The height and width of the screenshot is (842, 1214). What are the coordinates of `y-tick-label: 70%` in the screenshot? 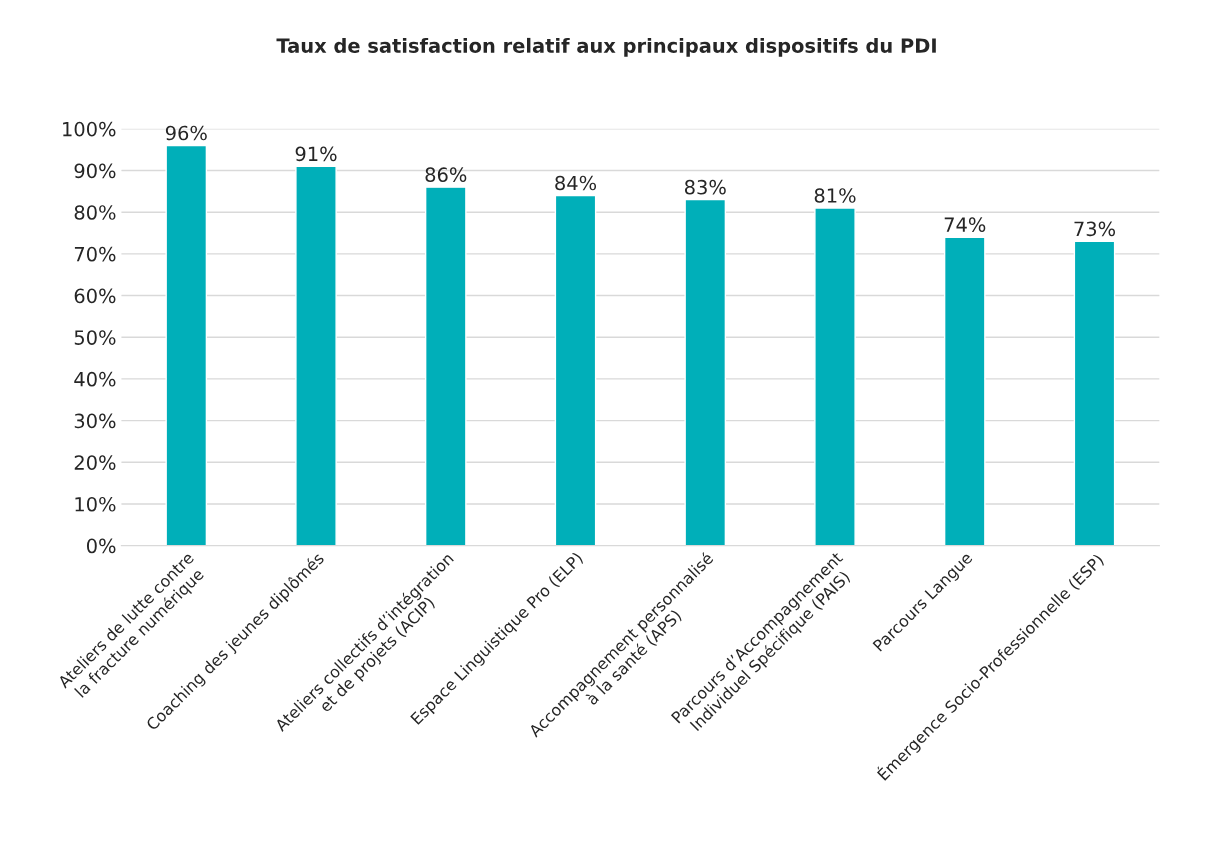 It's located at (95, 254).